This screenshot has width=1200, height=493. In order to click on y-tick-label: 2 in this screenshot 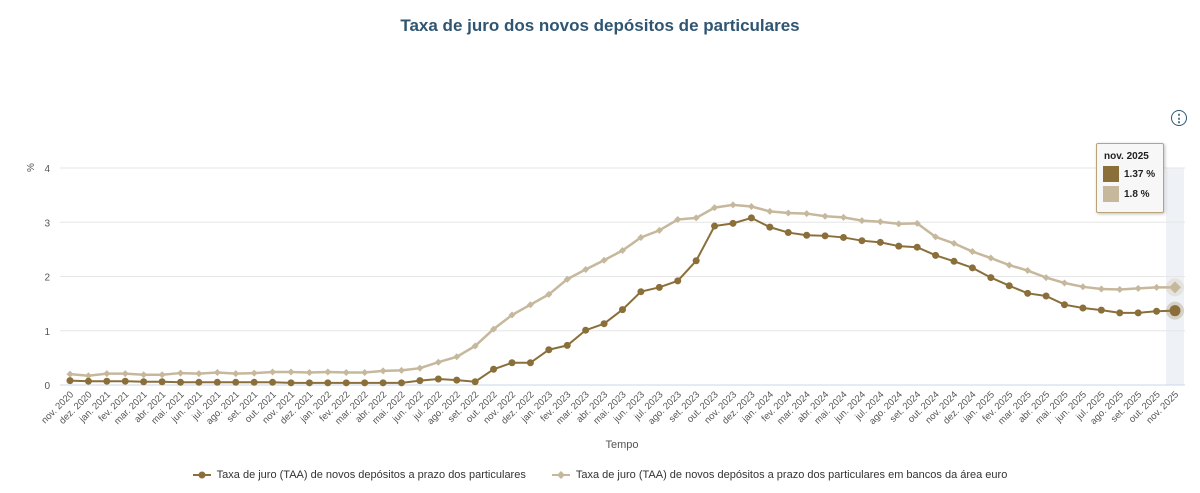, I will do `click(47, 278)`.